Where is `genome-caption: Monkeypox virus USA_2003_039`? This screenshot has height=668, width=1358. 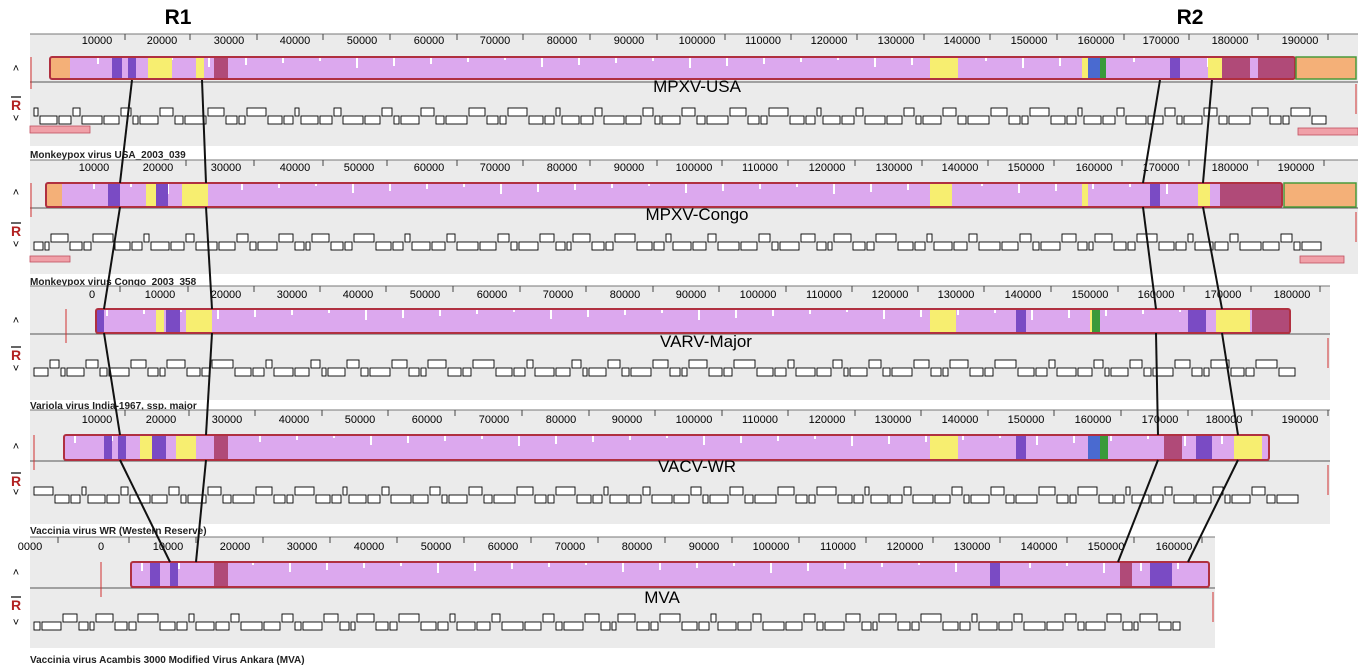
genome-caption: Monkeypox virus USA_2003_039 is located at coordinates (108, 155).